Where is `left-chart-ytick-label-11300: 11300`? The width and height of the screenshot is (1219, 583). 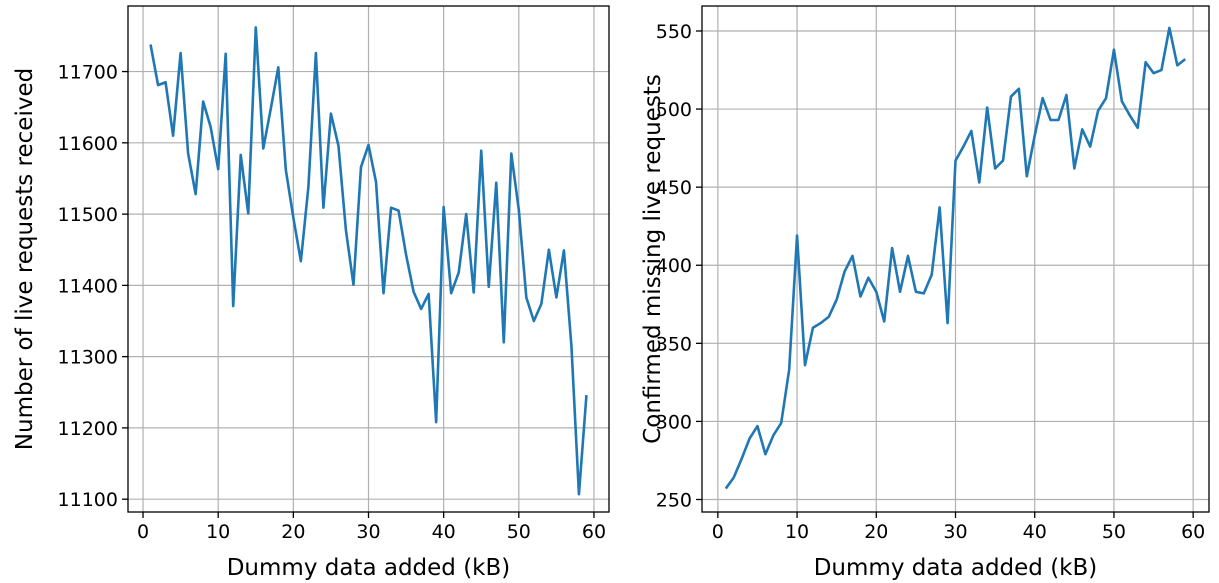
left-chart-ytick-label-11300: 11300 is located at coordinates (88, 358).